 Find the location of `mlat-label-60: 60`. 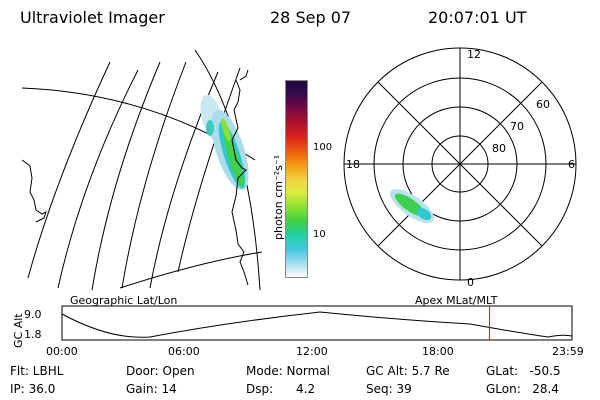

mlat-label-60: 60 is located at coordinates (543, 104).